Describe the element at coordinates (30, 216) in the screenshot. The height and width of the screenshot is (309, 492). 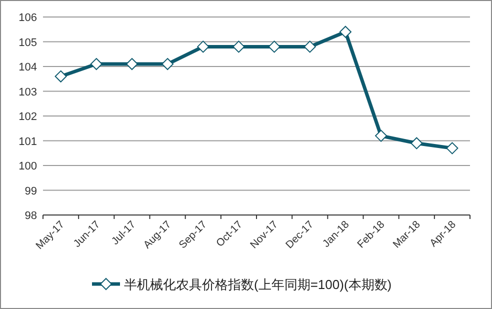
I see `y-tick-label: 98` at that location.